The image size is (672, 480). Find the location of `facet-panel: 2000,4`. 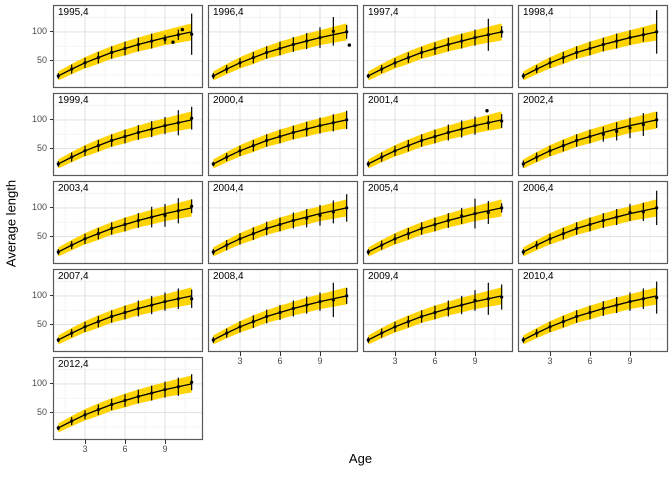

facet-panel: 2000,4 is located at coordinates (283, 134).